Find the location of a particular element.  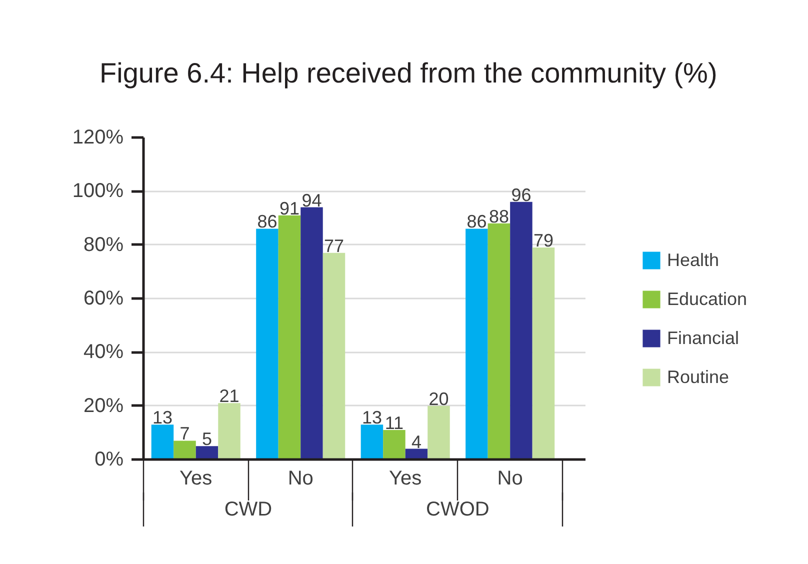

text: CWD is located at coordinates (248, 509).